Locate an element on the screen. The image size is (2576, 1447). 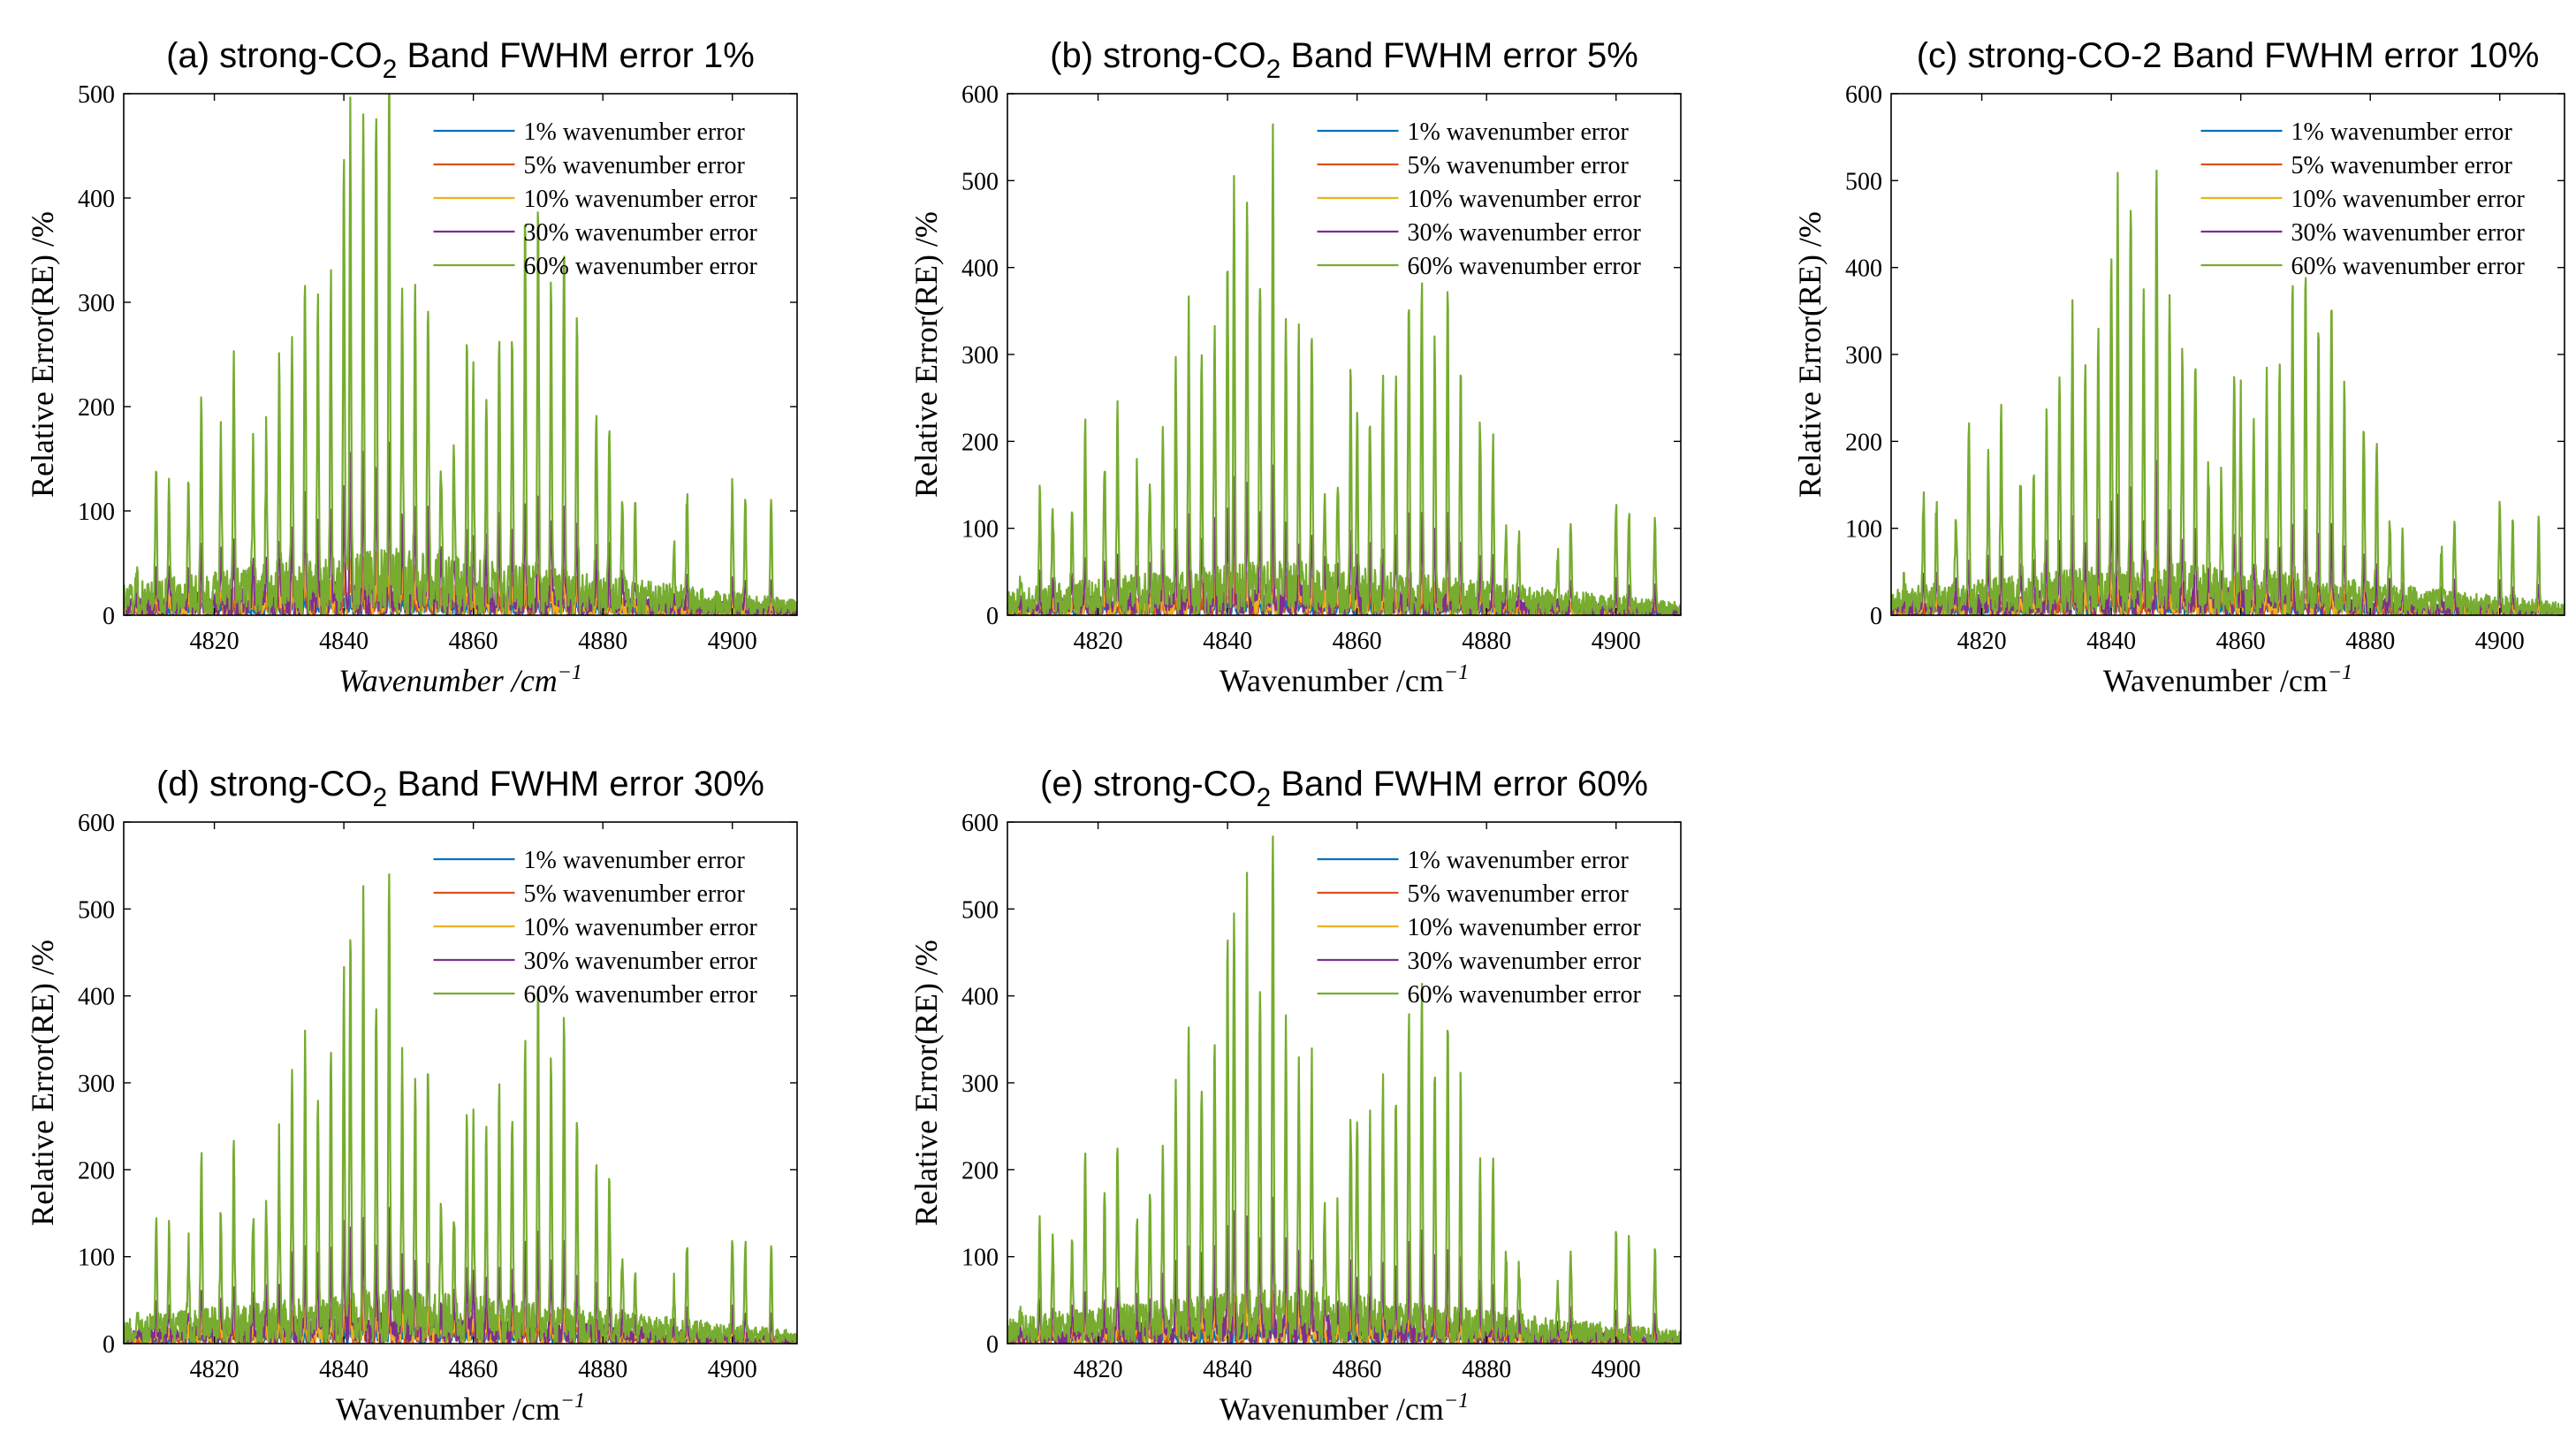
panel-title: (e) strong-CO2 Band FWHM error 60% is located at coordinates (1344, 788).